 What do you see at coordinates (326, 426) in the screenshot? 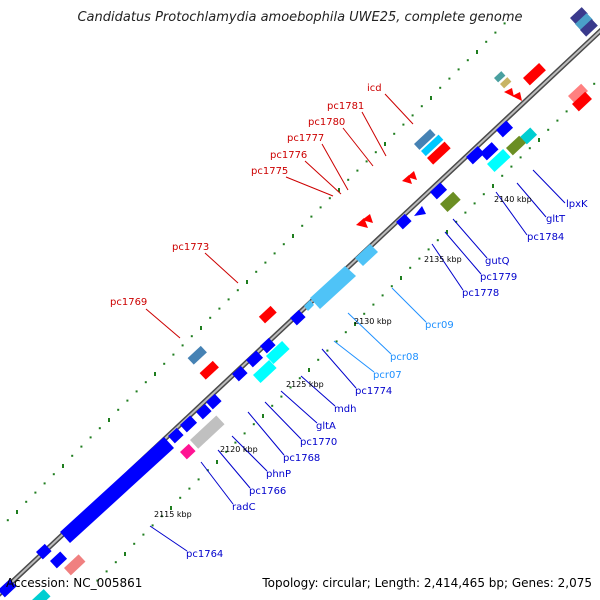
I see `gene-label-glta: gltA` at bounding box center [326, 426].